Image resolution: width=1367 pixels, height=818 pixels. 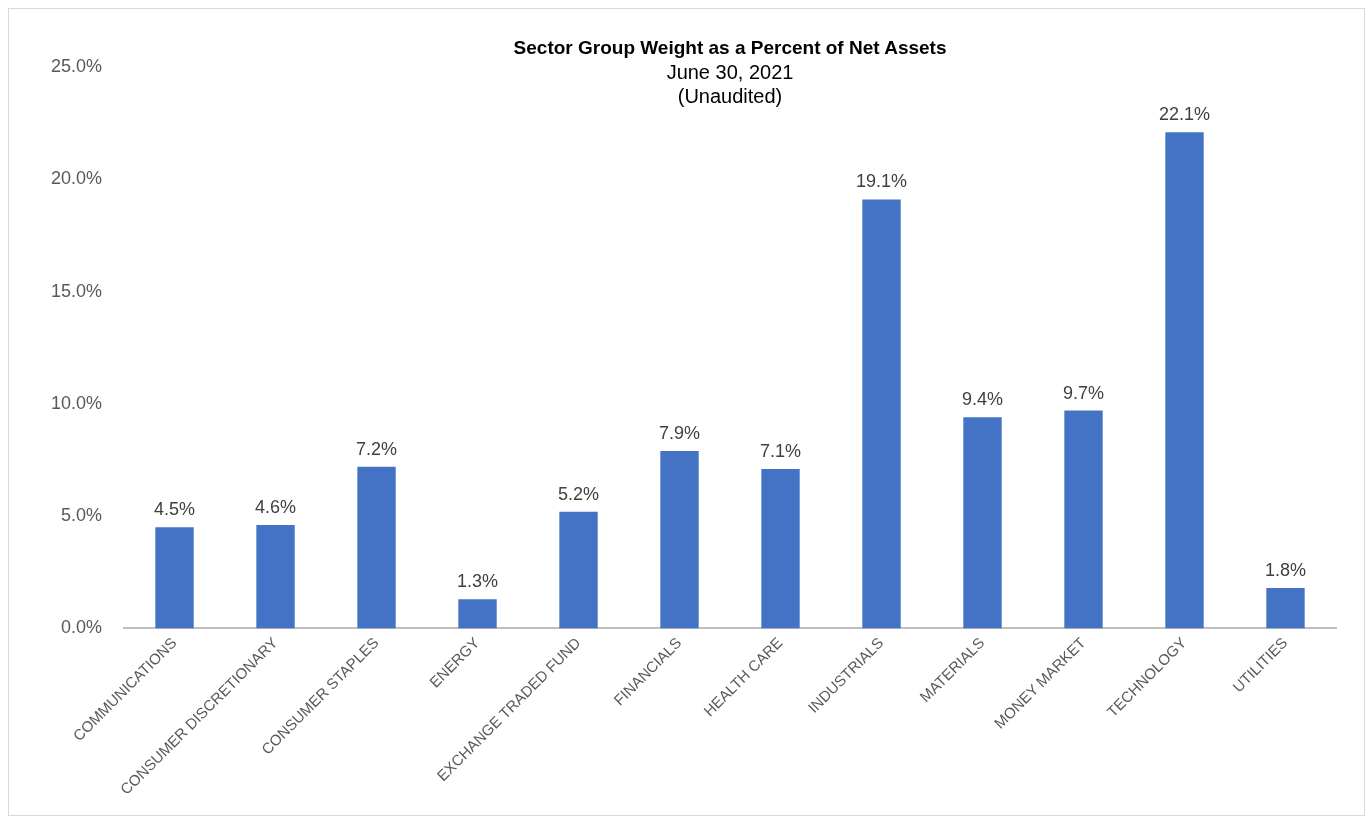 I want to click on data-label: 4.5%, so click(x=175, y=509).